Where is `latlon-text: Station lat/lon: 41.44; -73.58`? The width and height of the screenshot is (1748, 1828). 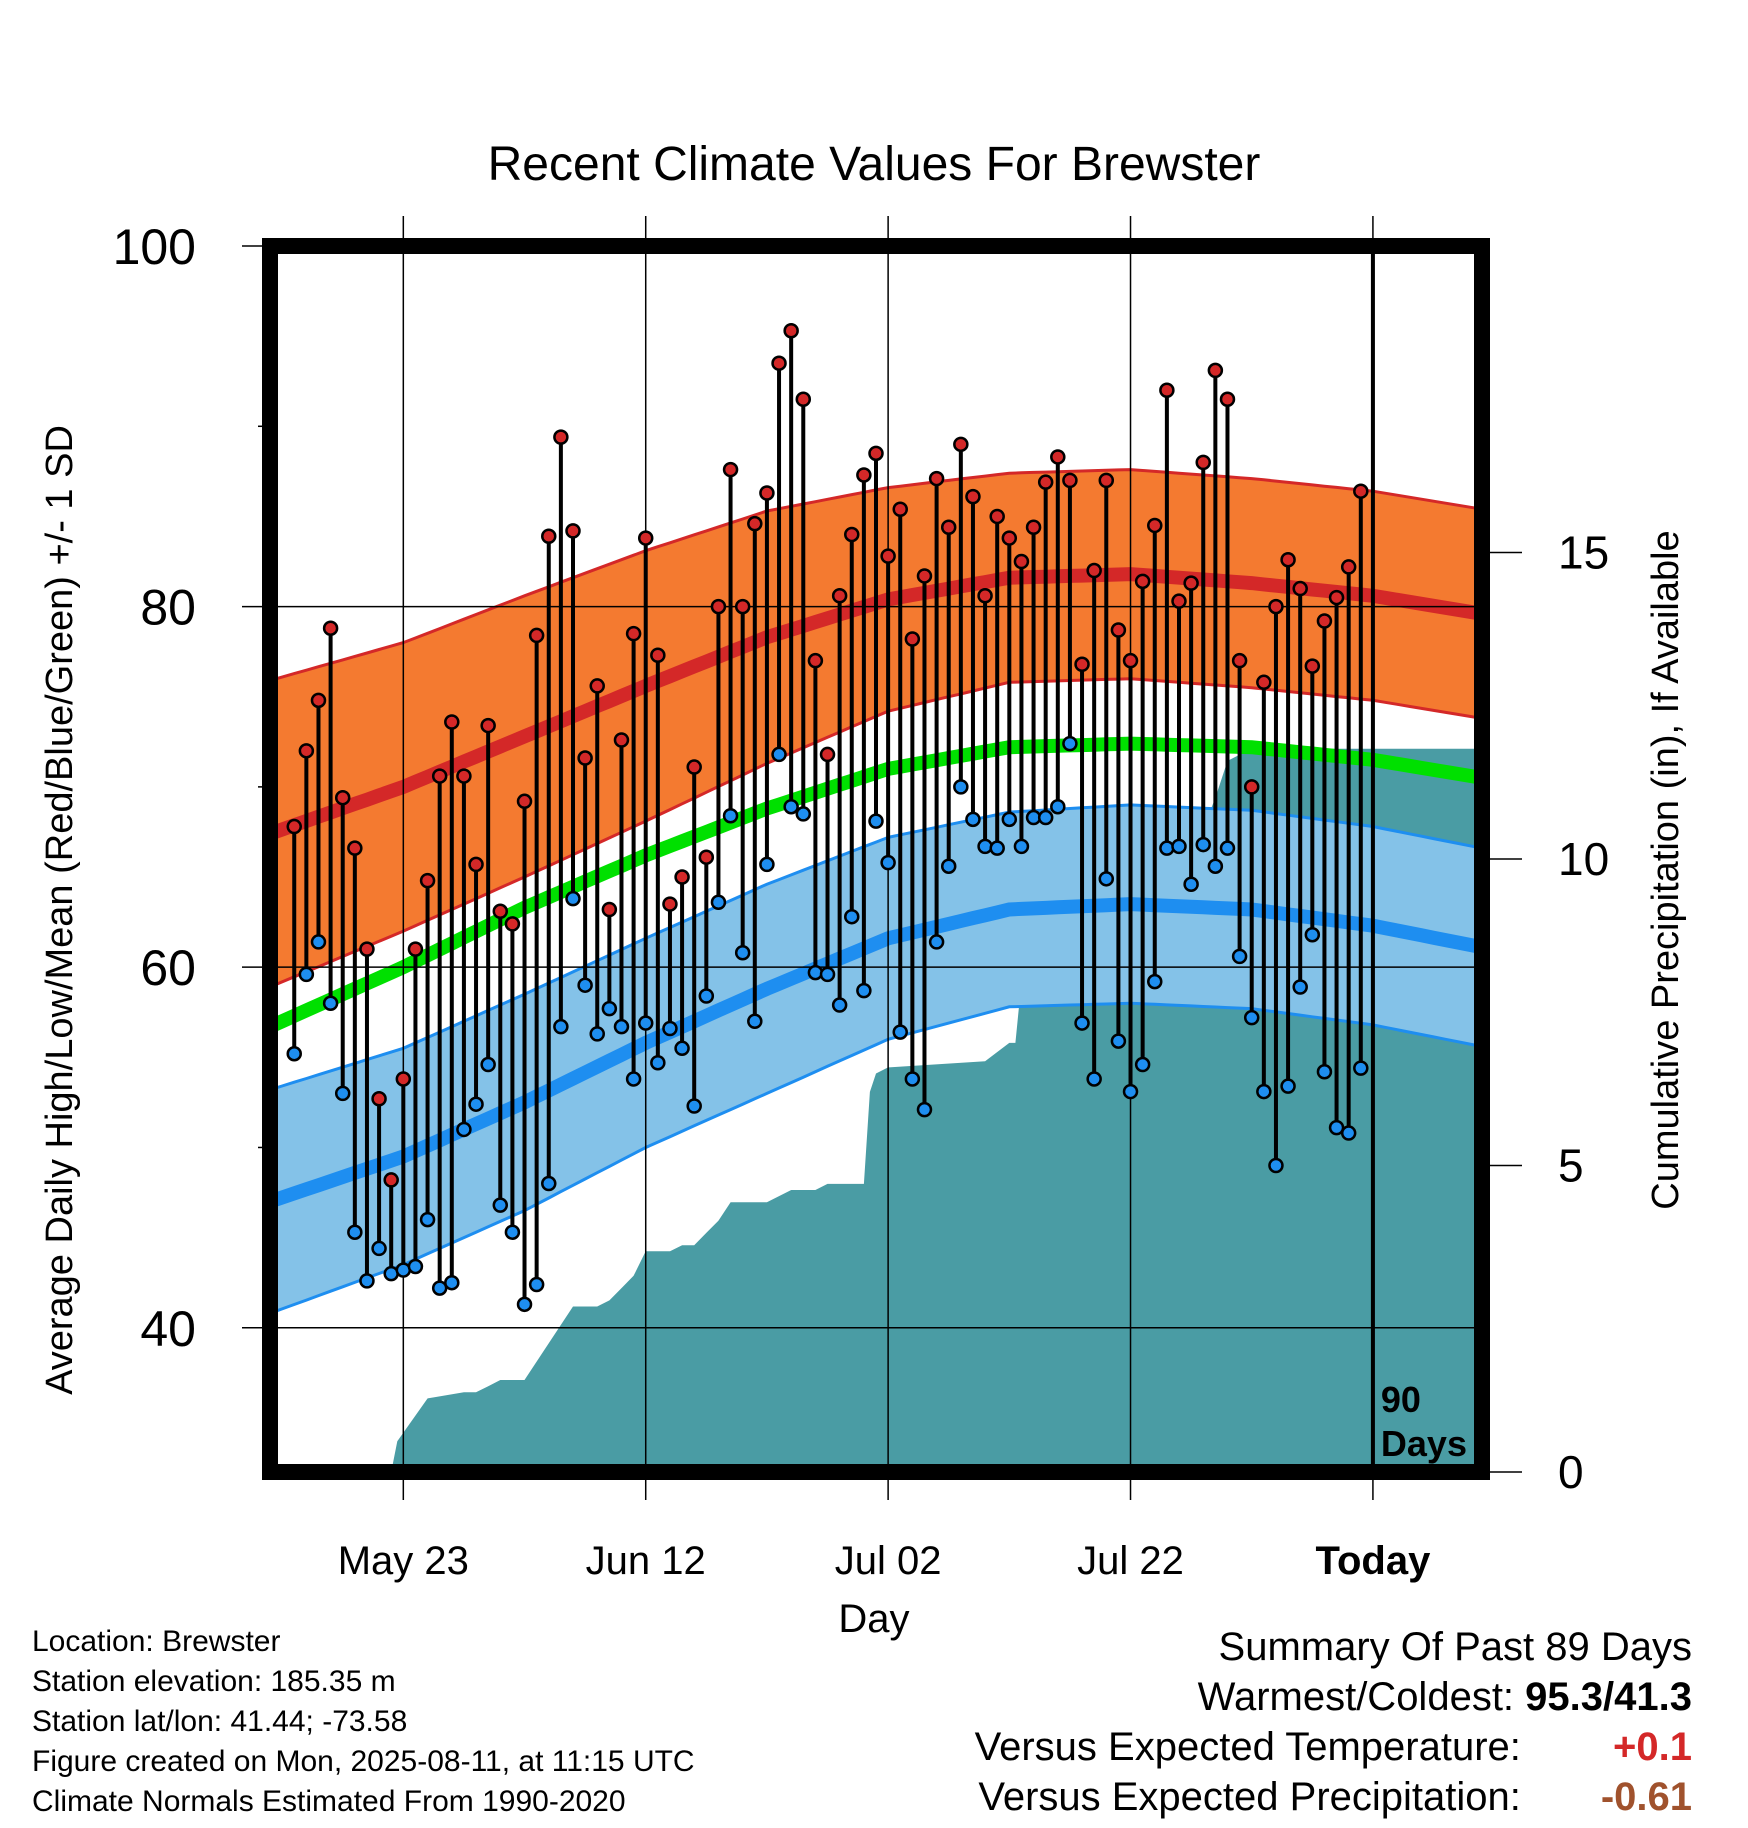 latlon-text: Station lat/lon: 41.44; -73.58 is located at coordinates (220, 1721).